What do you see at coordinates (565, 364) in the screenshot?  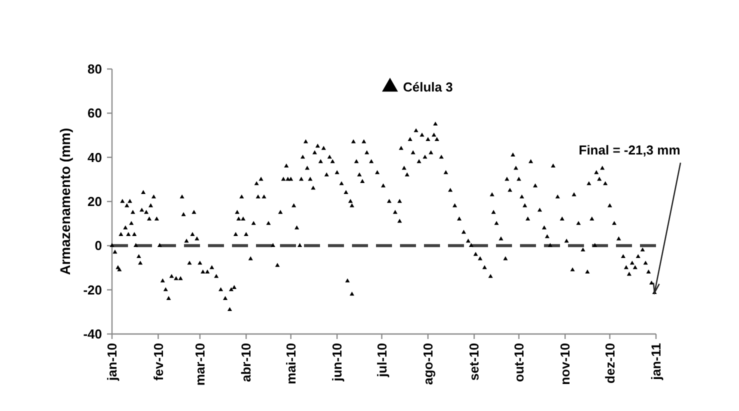 I see `x-tick-label: nov-10` at bounding box center [565, 364].